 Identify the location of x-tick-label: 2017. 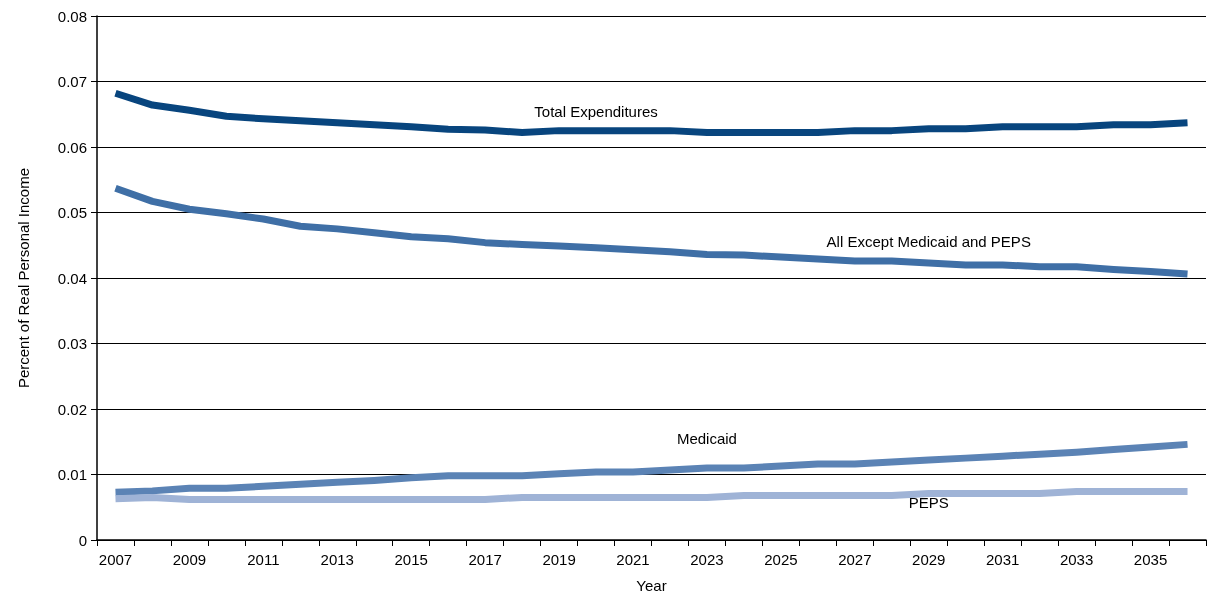
(485, 559).